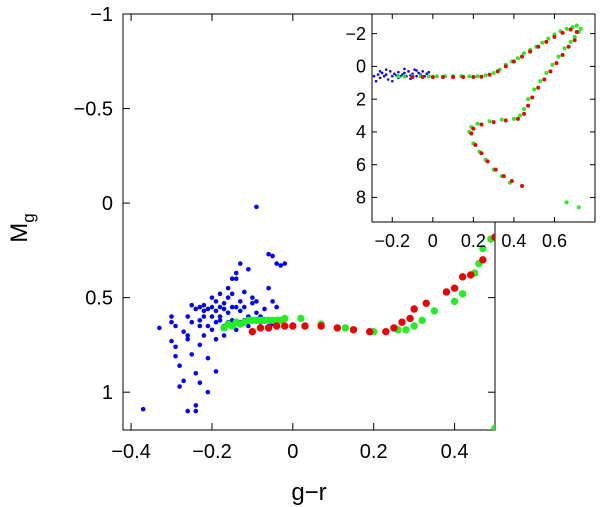 The width and height of the screenshot is (600, 507). I want to click on main-y-tick-label: −0.5, so click(93, 110).